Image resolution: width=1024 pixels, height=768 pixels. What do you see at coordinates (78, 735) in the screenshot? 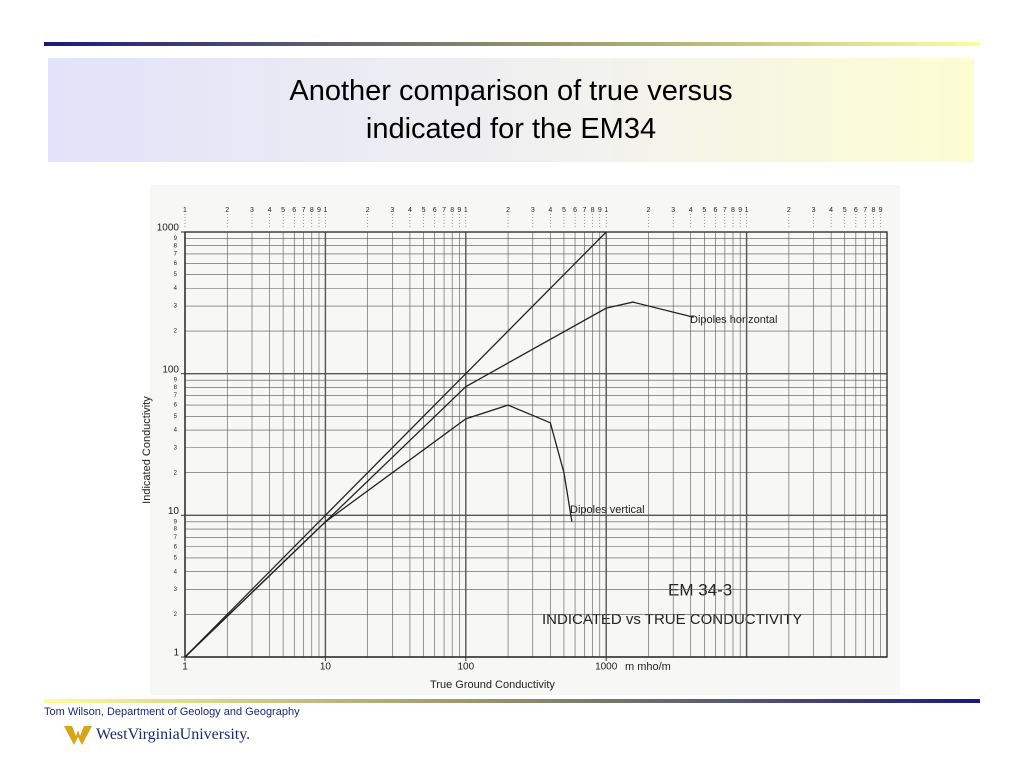
I see `logo-mark` at bounding box center [78, 735].